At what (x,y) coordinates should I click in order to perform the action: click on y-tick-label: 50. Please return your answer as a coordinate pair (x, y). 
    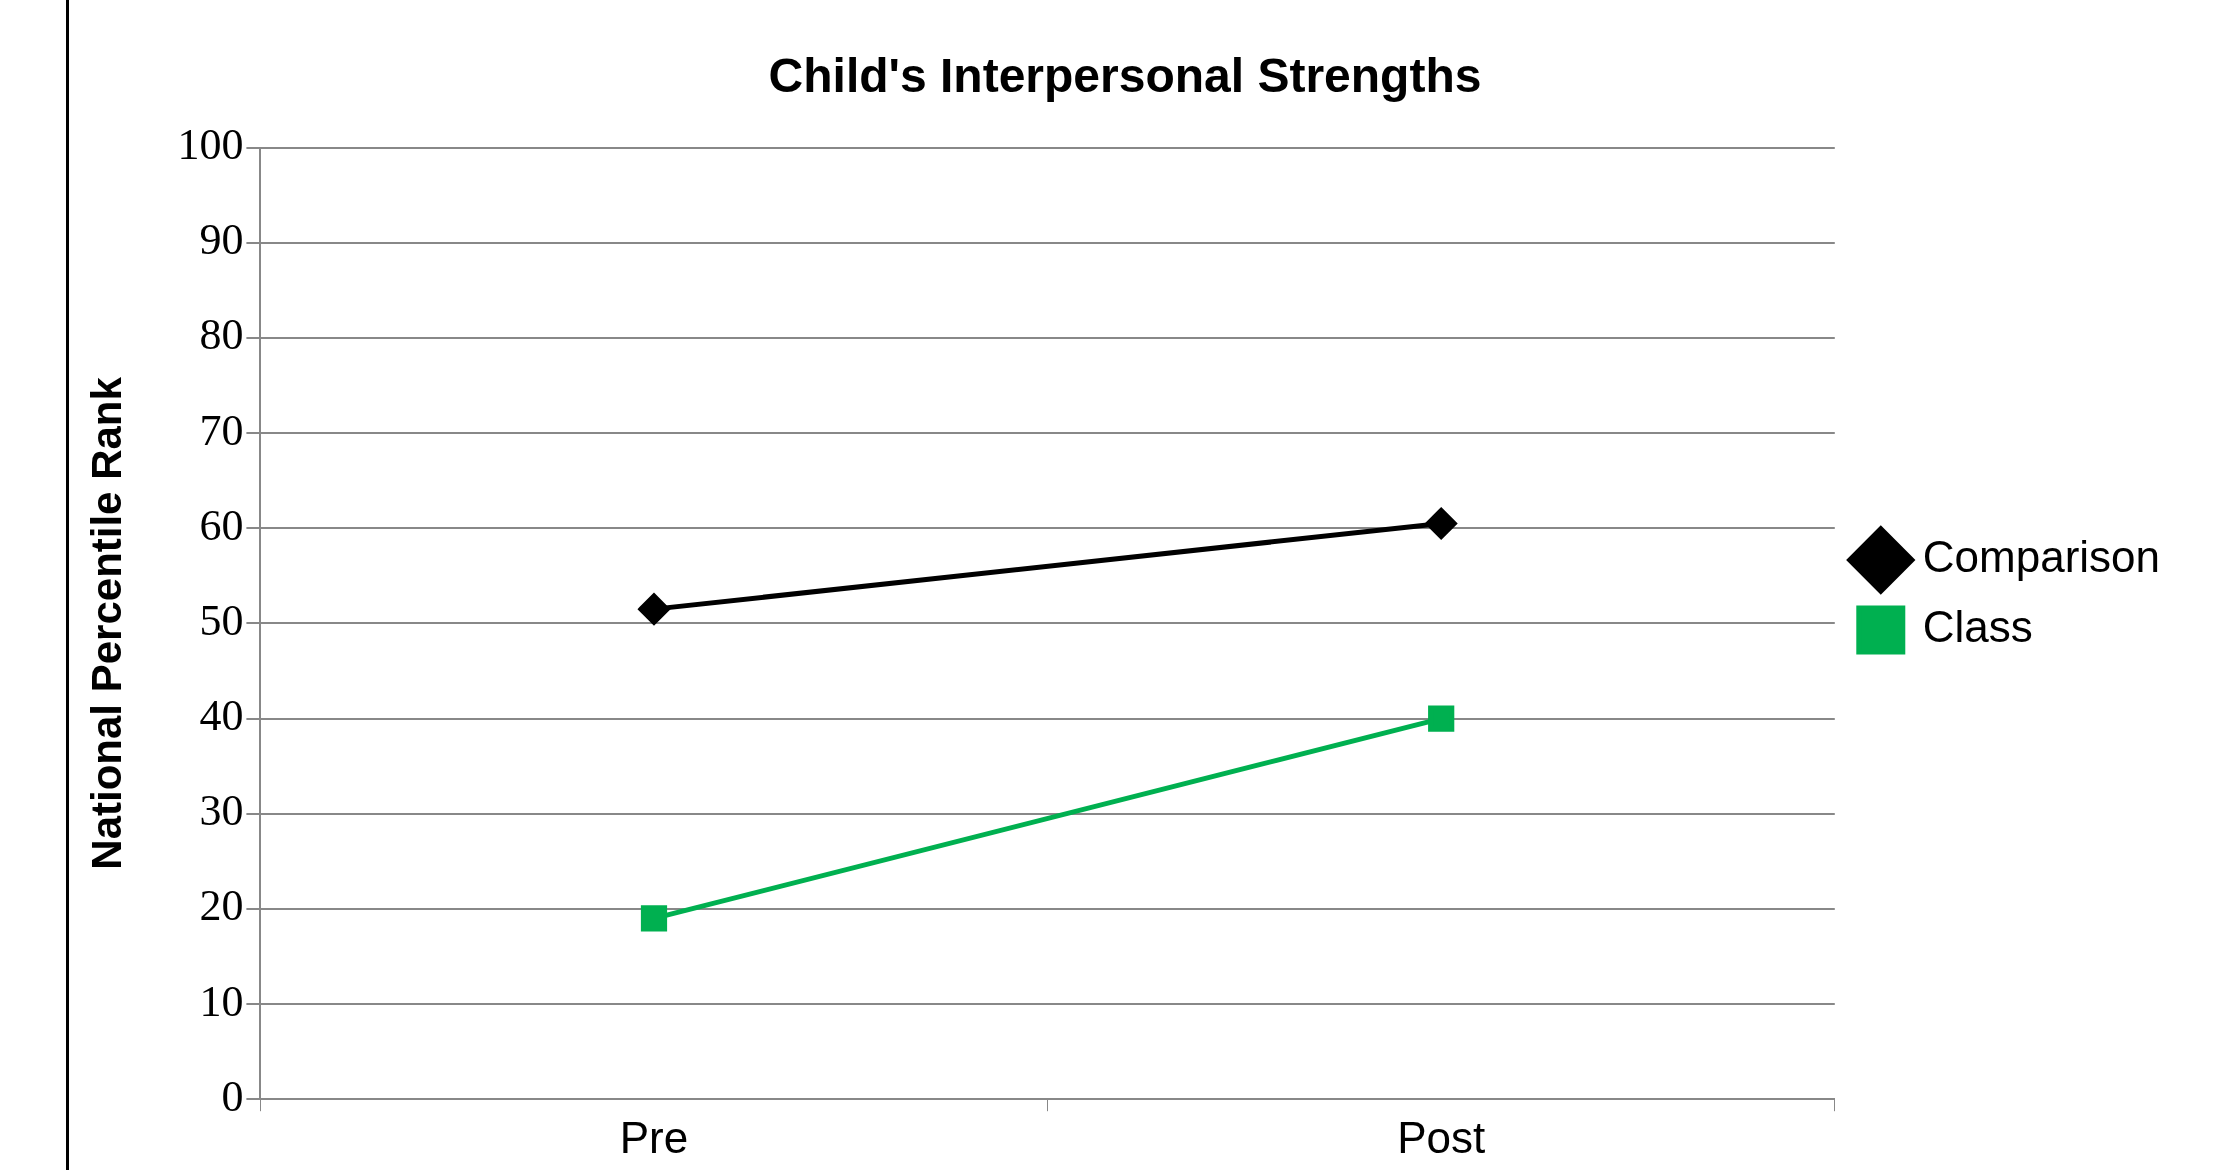
    Looking at the image, I should click on (221, 620).